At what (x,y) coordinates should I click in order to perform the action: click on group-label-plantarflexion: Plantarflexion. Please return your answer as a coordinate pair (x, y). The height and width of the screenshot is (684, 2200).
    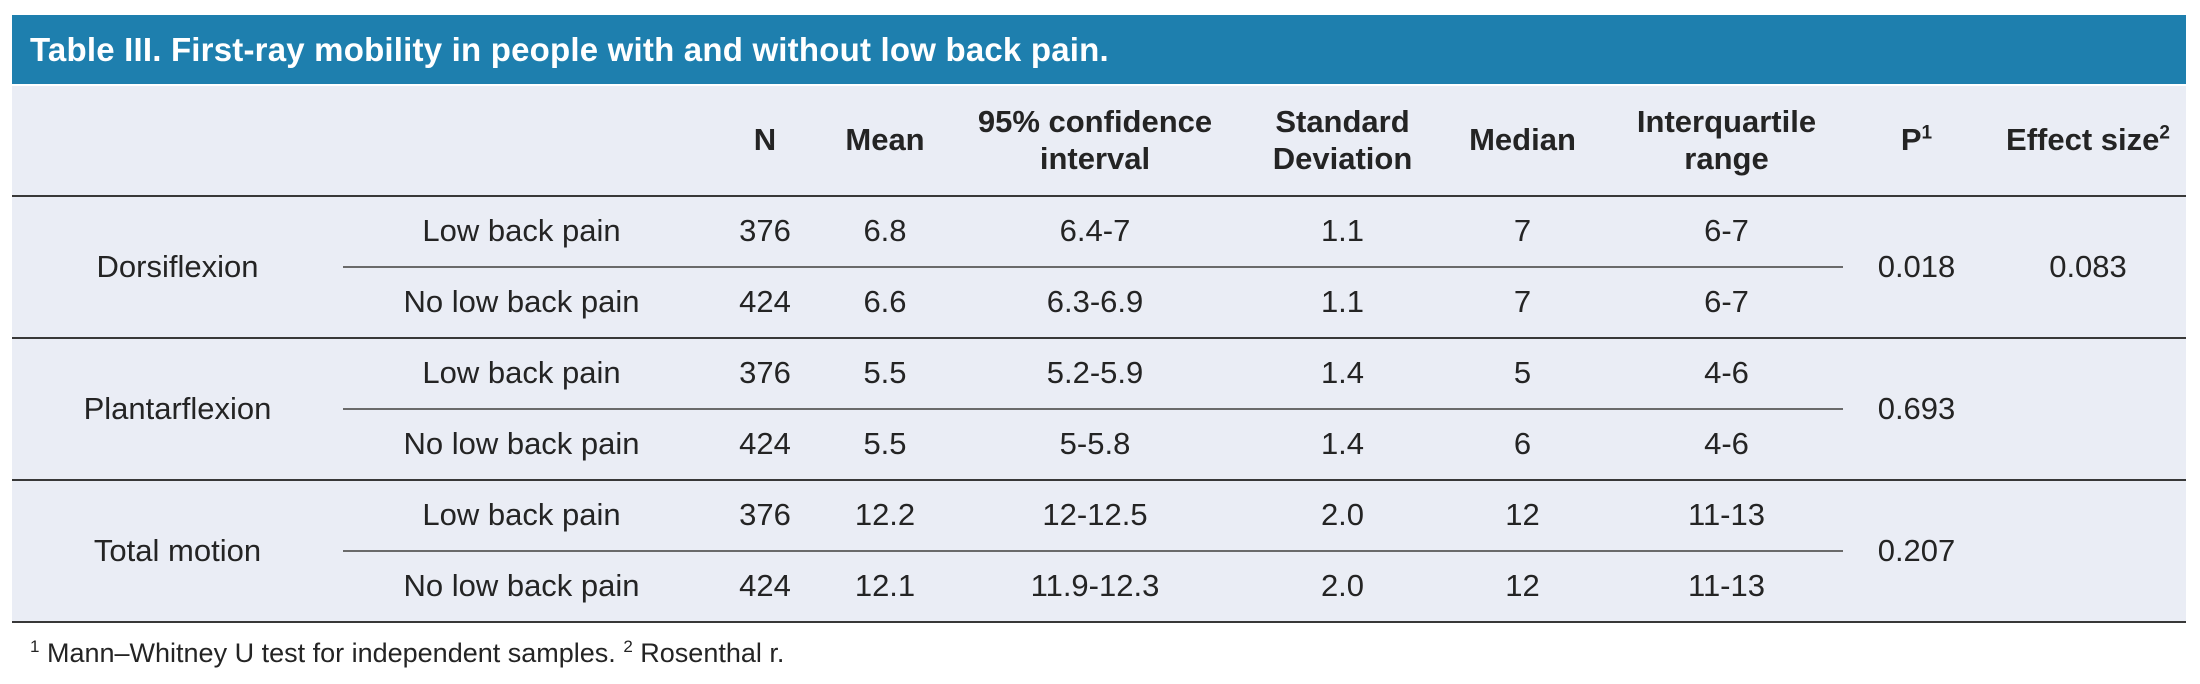
    Looking at the image, I should click on (177, 408).